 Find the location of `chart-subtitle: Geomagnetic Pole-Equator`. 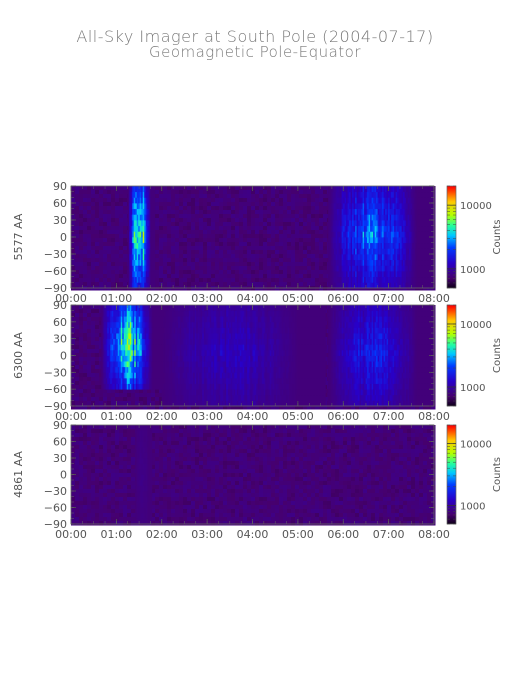

chart-subtitle: Geomagnetic Pole-Equator is located at coordinates (255, 52).